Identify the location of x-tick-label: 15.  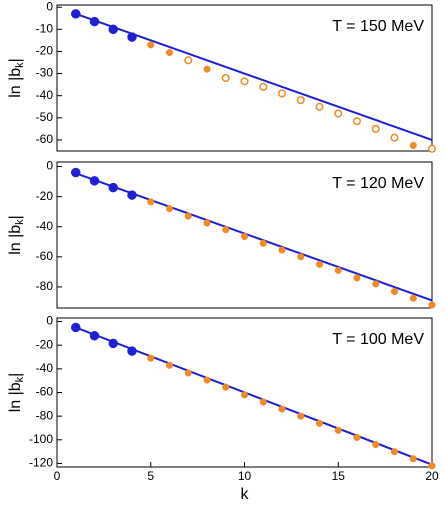
(339, 476).